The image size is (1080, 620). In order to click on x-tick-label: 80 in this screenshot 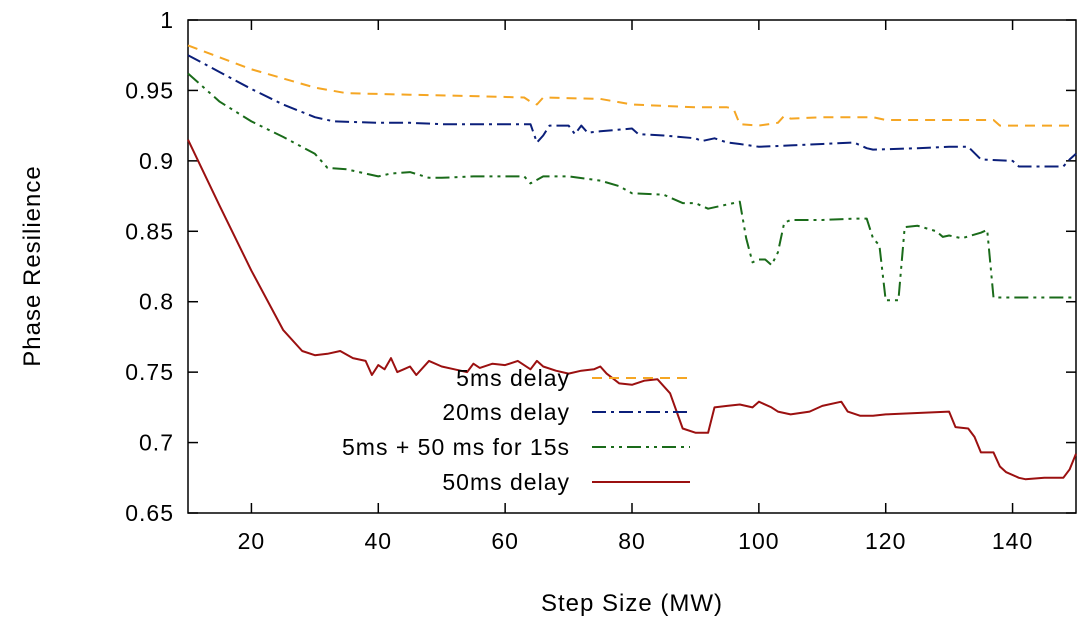, I will do `click(632, 541)`.